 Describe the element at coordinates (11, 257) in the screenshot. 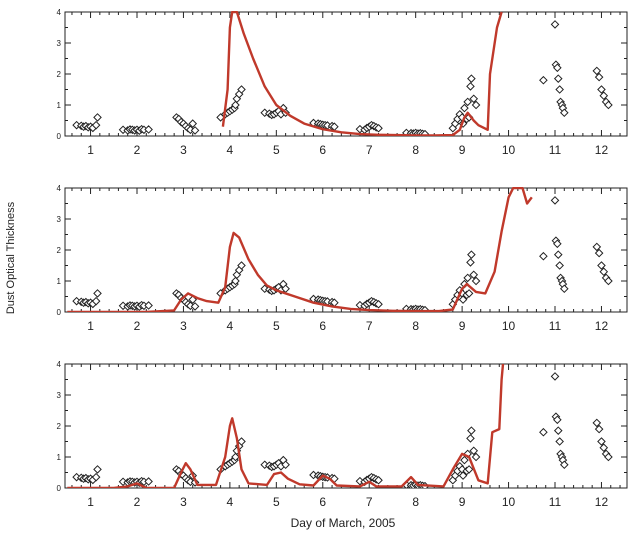

I see `y-axis-label: Dust Optical Thickness` at that location.